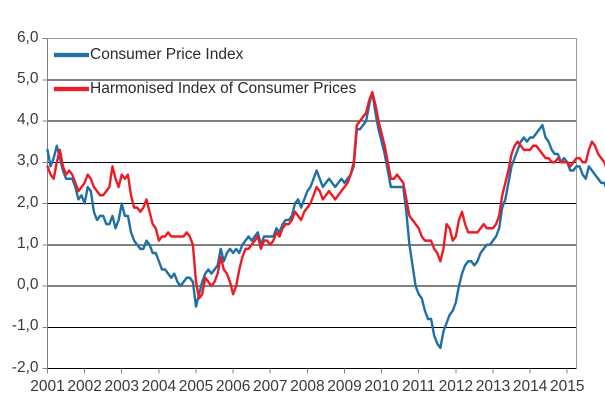  I want to click on x-tick-label: 2015, so click(567, 386).